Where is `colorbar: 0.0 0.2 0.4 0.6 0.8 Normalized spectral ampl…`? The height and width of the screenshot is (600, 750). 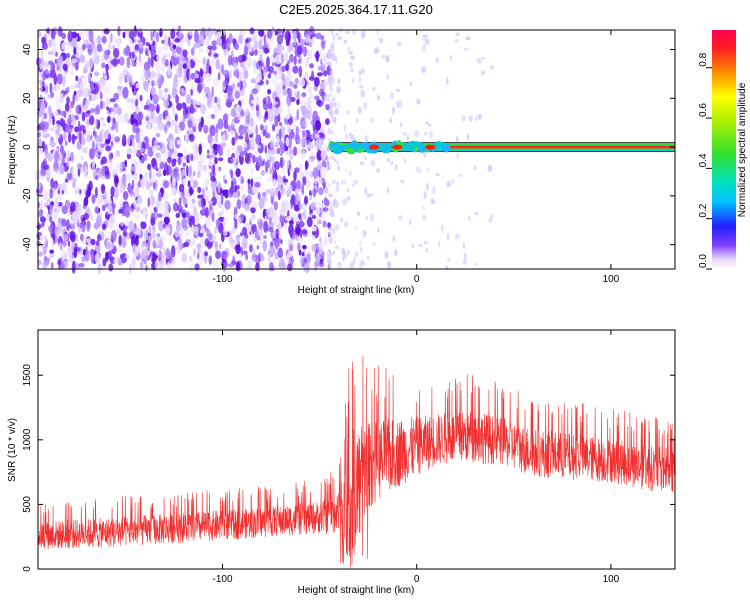
colorbar: 0.0 0.2 0.4 0.6 0.8 Normalized spectral ampl… is located at coordinates (723, 150).